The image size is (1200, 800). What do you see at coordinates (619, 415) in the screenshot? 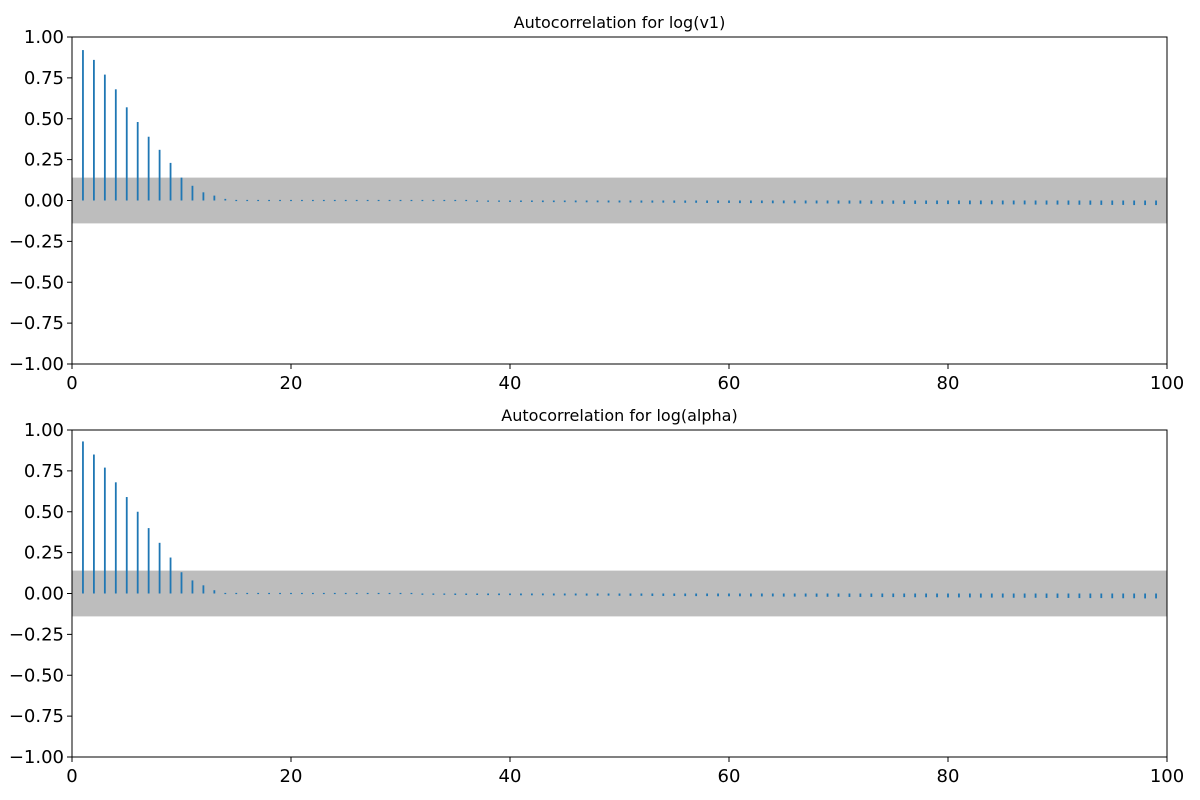
I see `panel-title: Autocorrelation for log(alpha)` at bounding box center [619, 415].